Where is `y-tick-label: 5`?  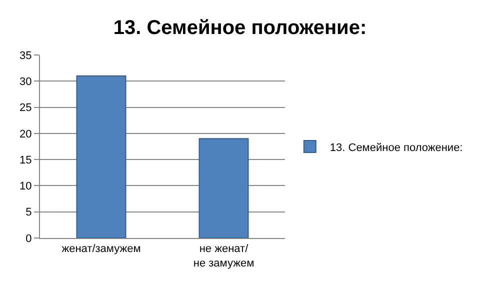
y-tick-label: 5 is located at coordinates (29, 212).